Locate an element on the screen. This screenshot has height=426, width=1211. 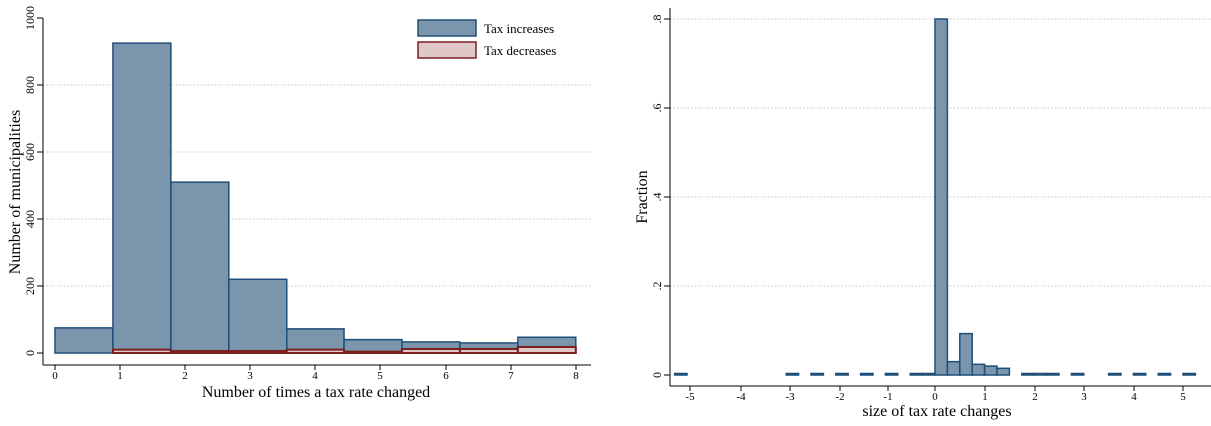
left-x-tick-label: 6 is located at coordinates (446, 376).